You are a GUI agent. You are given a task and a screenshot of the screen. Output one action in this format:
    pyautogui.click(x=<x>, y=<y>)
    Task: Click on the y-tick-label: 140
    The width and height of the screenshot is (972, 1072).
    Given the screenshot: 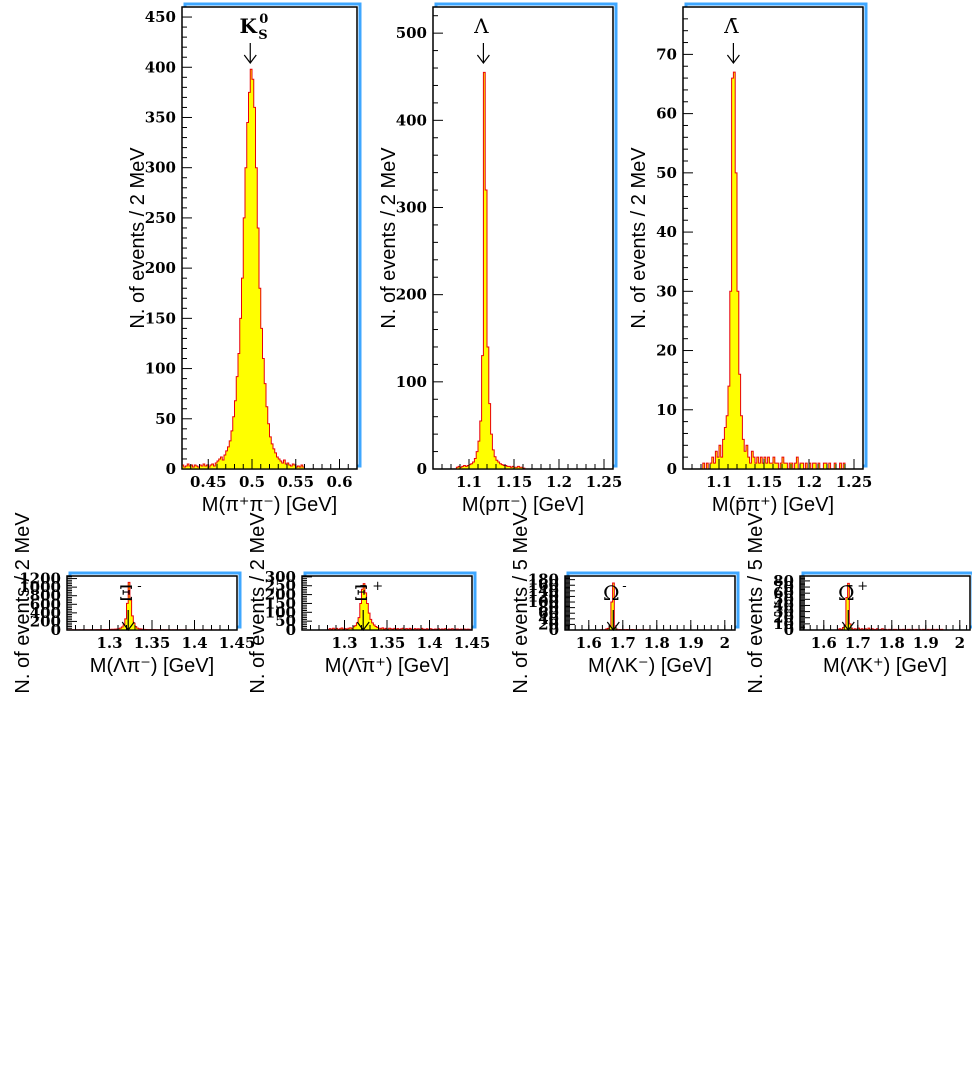 What is the action you would take?
    pyautogui.click(x=543, y=591)
    